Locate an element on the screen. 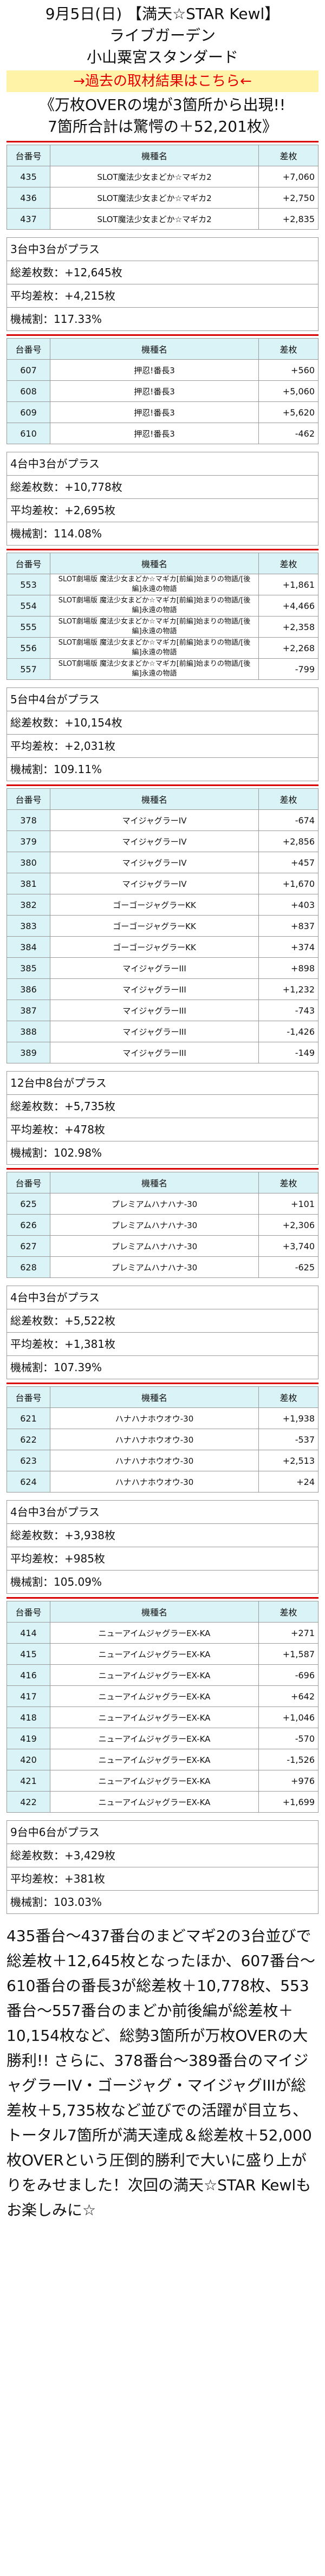  coin-difference: +271 is located at coordinates (288, 1633).